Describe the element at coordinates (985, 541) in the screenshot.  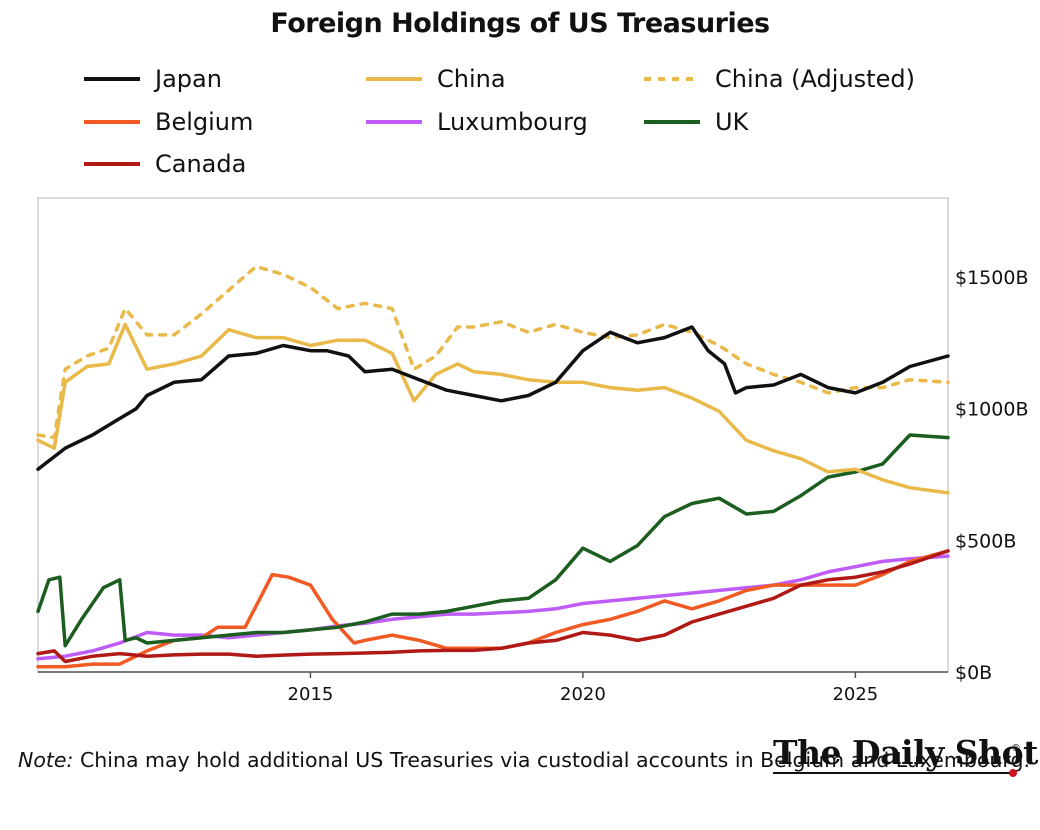
I see `y-tick-label: $500B` at that location.